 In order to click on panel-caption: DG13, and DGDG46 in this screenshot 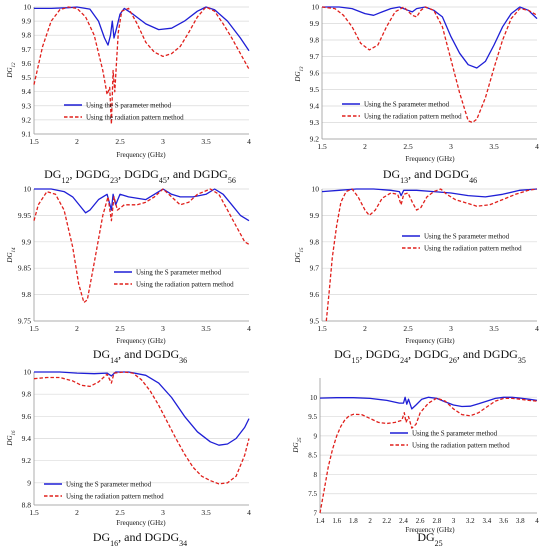, I will do `click(430, 176)`.